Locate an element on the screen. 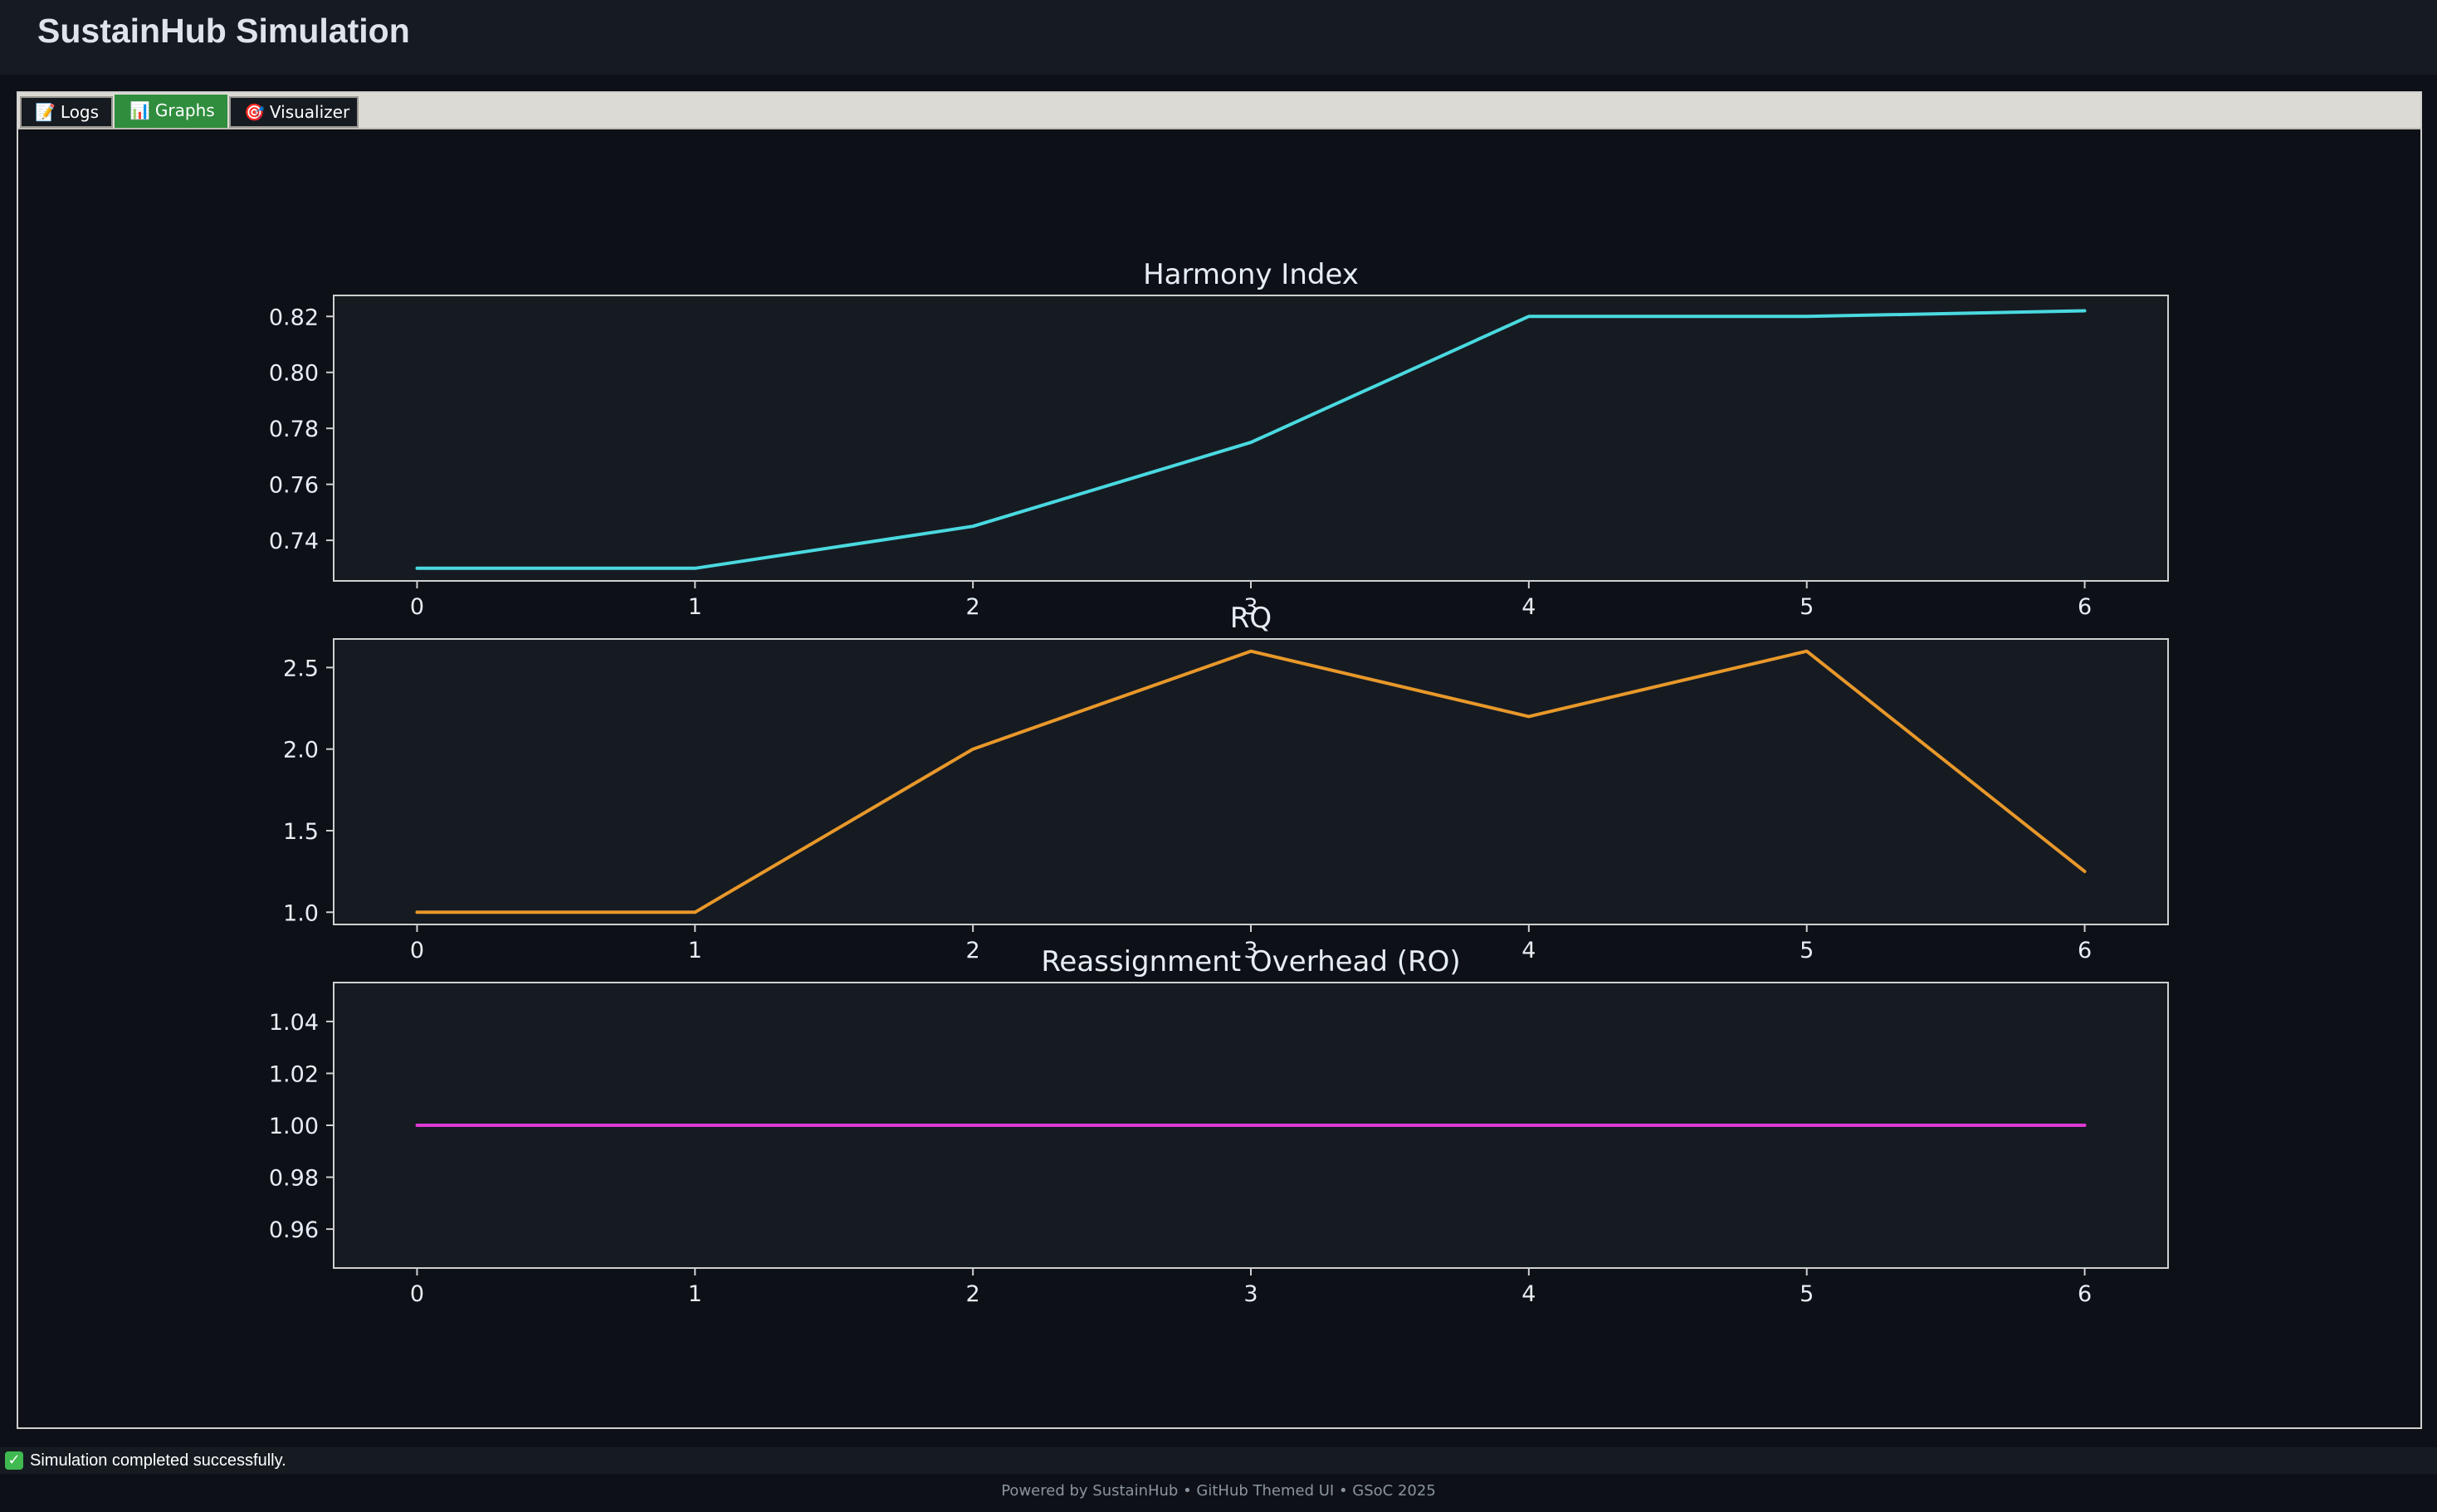  y-tick-label: 0.74 is located at coordinates (294, 541).